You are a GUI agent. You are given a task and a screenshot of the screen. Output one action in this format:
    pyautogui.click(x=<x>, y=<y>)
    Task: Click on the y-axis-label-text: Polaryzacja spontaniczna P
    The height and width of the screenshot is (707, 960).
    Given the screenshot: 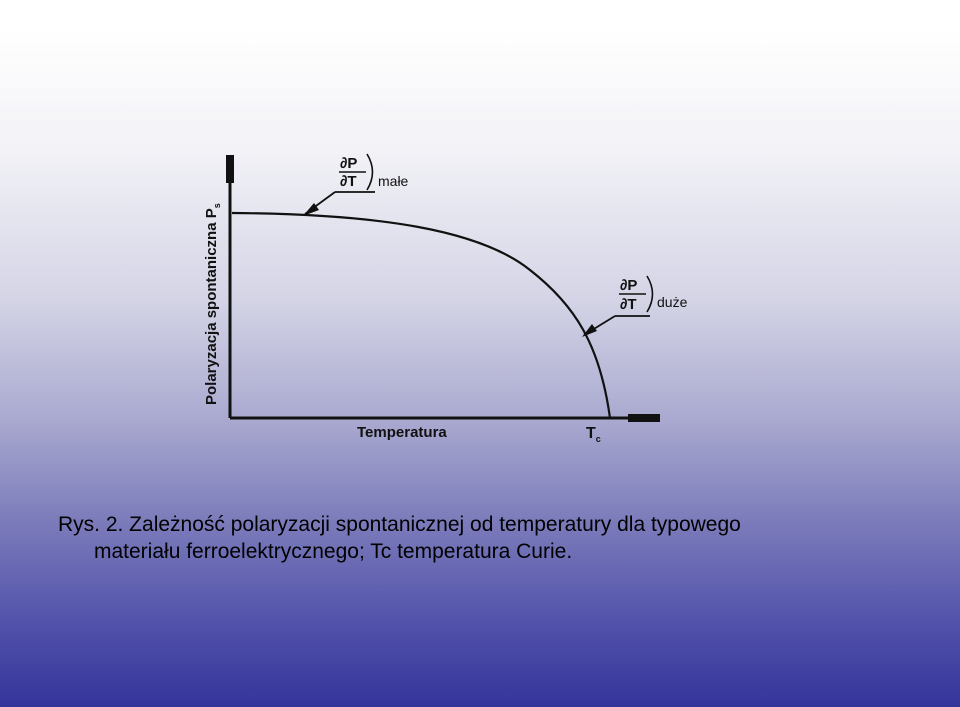 What is the action you would take?
    pyautogui.click(x=211, y=306)
    